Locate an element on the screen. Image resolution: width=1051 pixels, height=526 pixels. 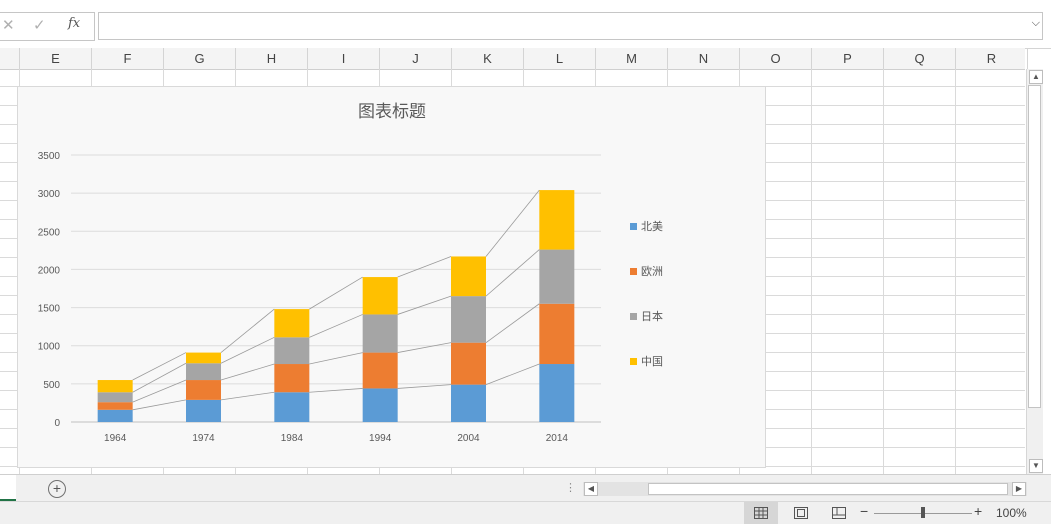
chevron-down-icon: ⌵ is located at coordinates (1035, 23).